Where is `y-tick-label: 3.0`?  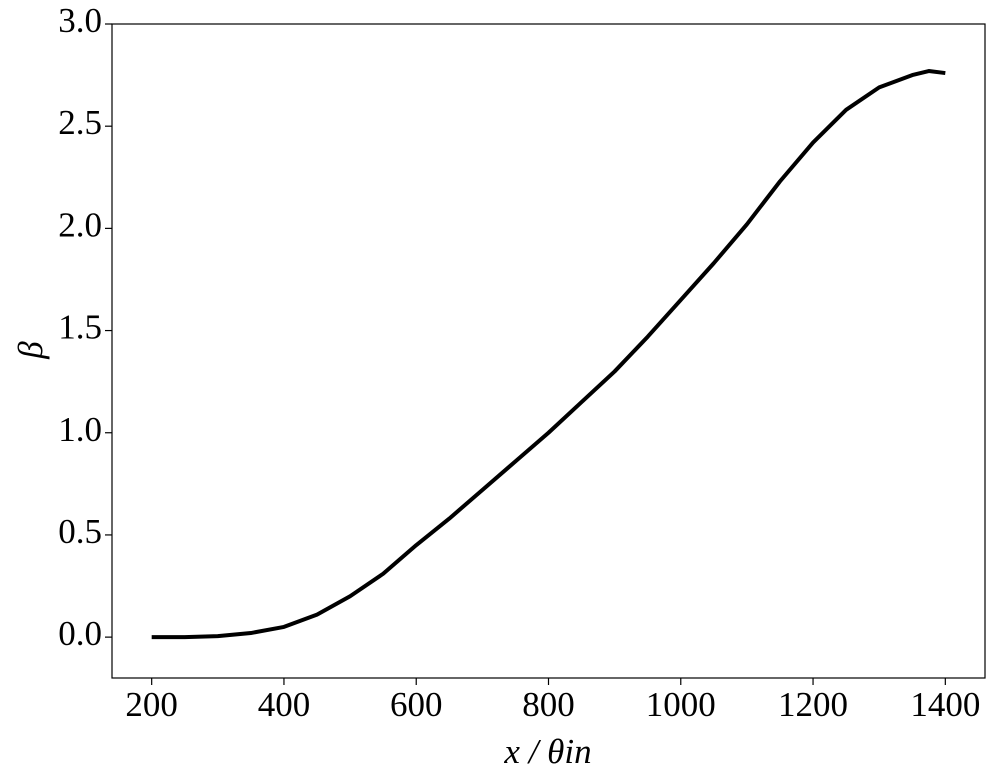 y-tick-label: 3.0 is located at coordinates (80, 20).